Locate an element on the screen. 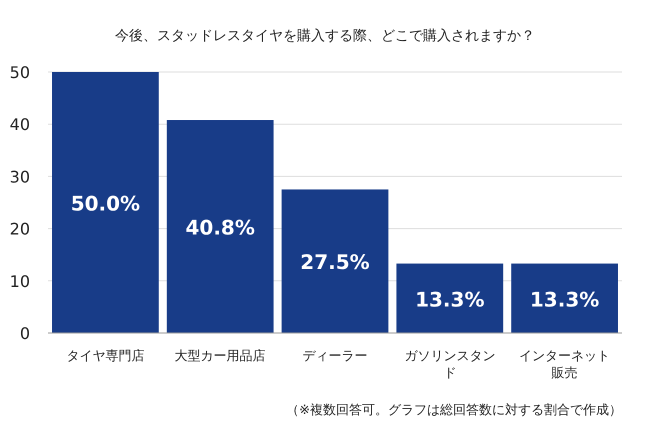 This screenshot has width=650, height=434. data-label: 27.5% is located at coordinates (335, 262).